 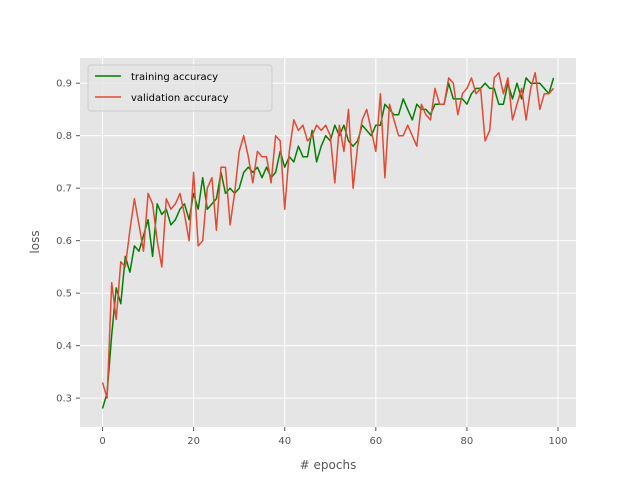 I want to click on x-tick-label: 40, so click(x=284, y=441).